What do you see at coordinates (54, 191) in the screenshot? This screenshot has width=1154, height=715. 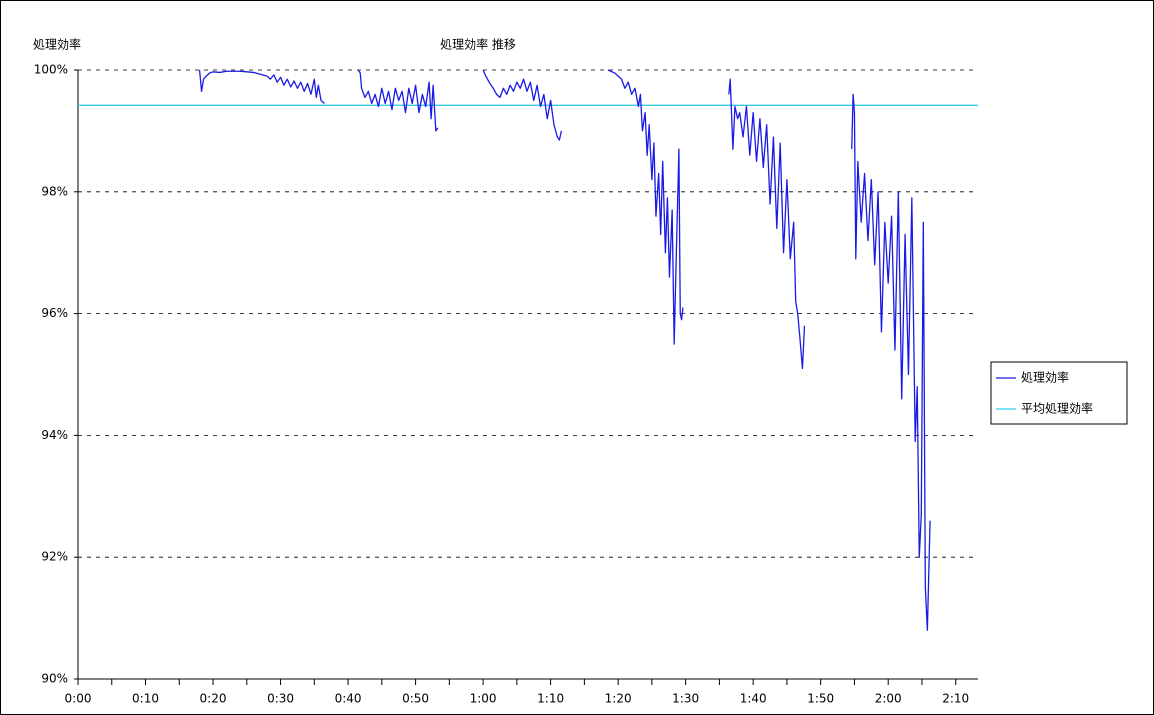 I see `y-tick-label: 98%` at bounding box center [54, 191].